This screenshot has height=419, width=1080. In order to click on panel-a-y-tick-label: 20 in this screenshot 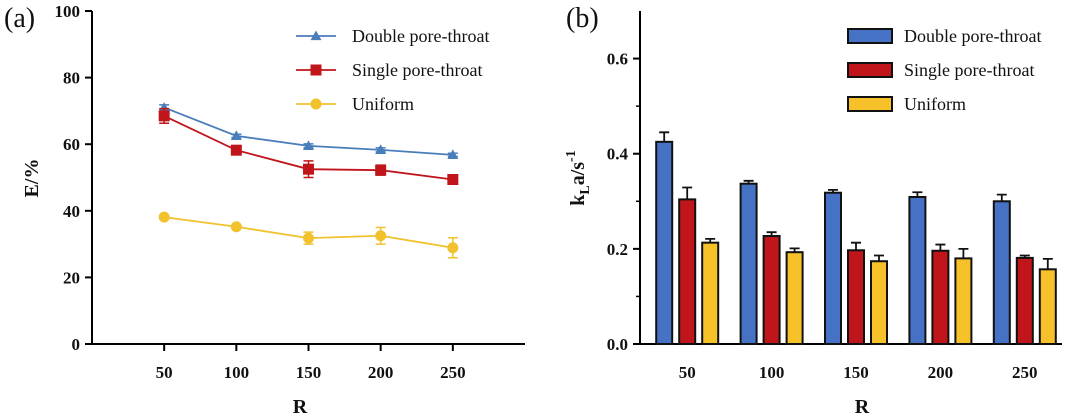, I will do `click(71, 277)`.